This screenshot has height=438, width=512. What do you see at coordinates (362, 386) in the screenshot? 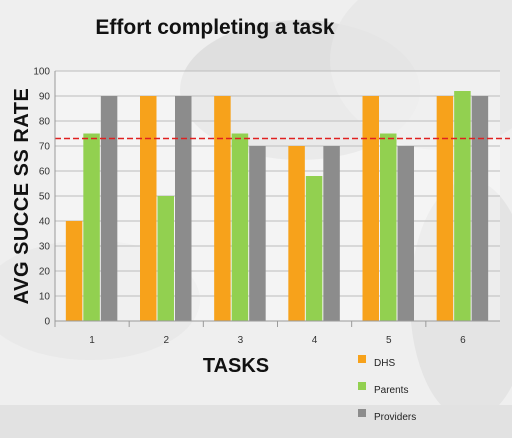
I see `legend-swatch-parents` at bounding box center [362, 386].